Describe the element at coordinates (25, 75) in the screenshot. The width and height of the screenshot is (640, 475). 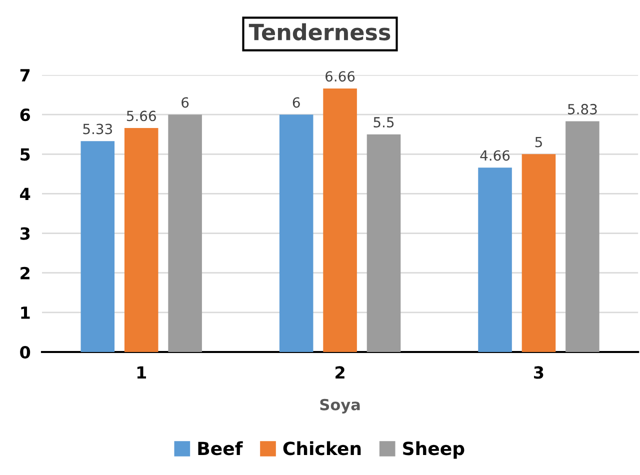
I see `y-tick-label: 7` at that location.